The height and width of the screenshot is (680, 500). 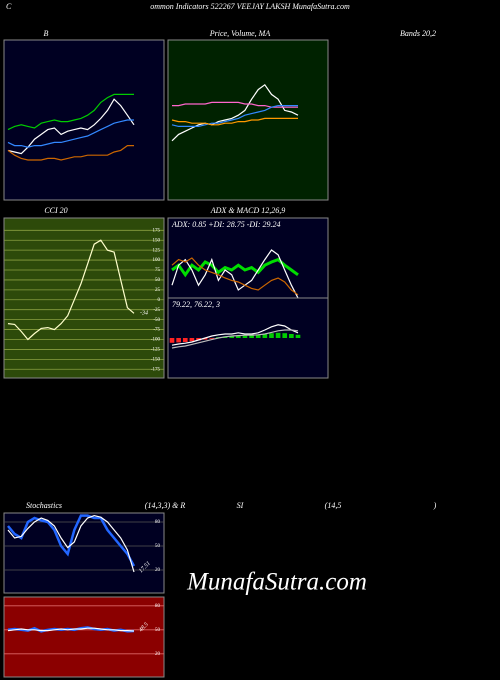 What do you see at coordinates (55, 210) in the screenshot?
I see `caption: CCI 20` at bounding box center [55, 210].